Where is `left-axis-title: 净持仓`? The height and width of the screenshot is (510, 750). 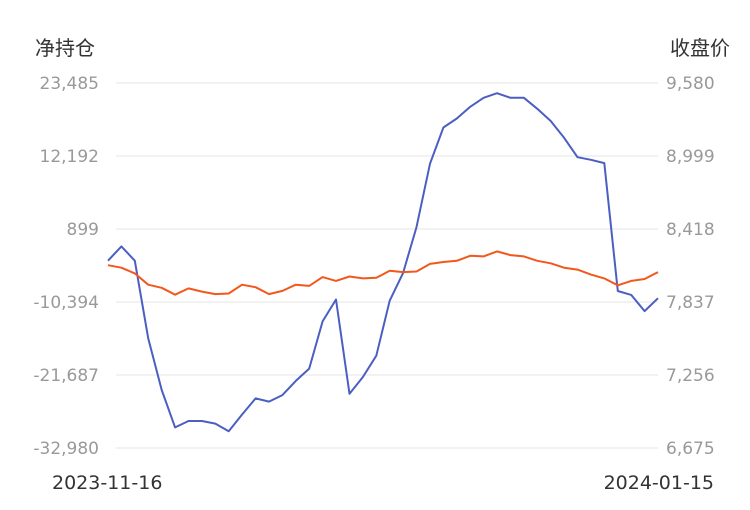 left-axis-title: 净持仓 is located at coordinates (65, 48).